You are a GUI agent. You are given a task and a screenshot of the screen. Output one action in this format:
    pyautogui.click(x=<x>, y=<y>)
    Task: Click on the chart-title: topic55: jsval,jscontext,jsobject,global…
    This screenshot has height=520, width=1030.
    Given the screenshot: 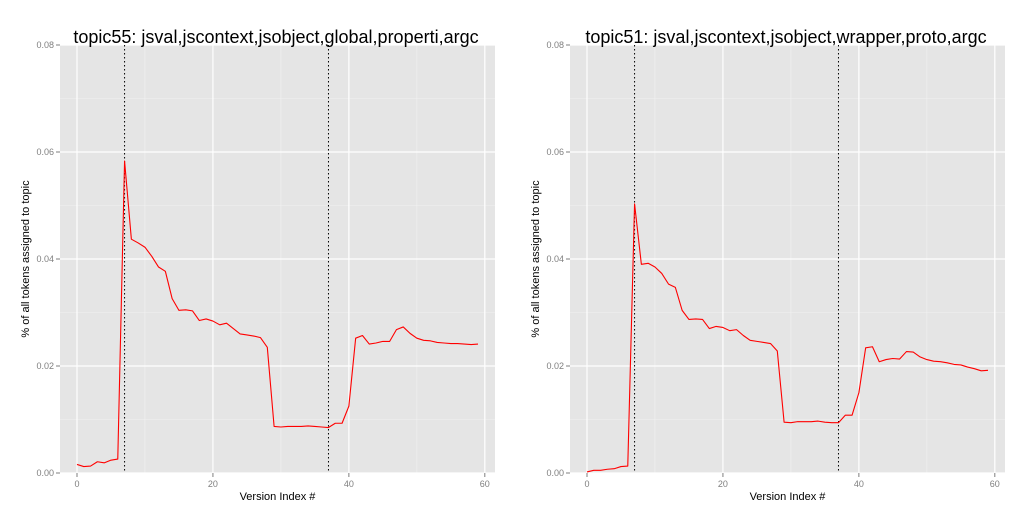 What is the action you would take?
    pyautogui.click(x=275, y=37)
    